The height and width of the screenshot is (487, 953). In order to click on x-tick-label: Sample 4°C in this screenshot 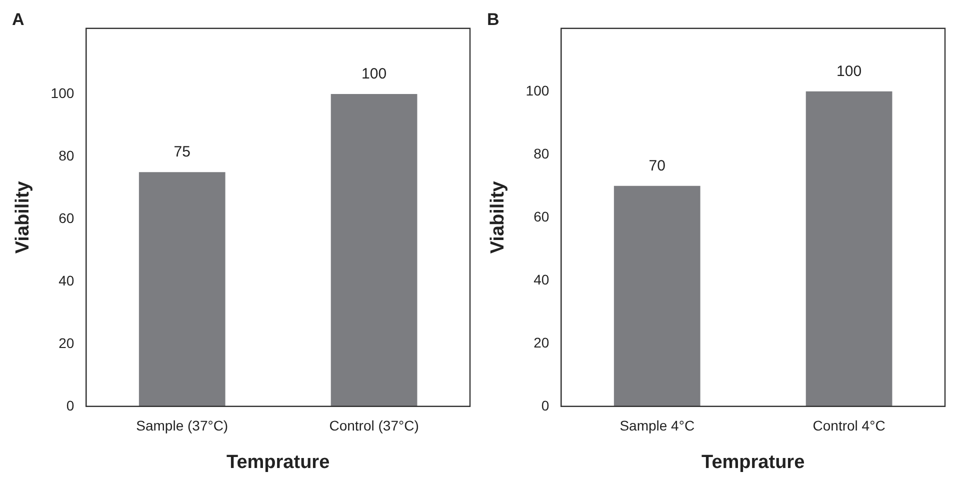, I will do `click(657, 426)`.